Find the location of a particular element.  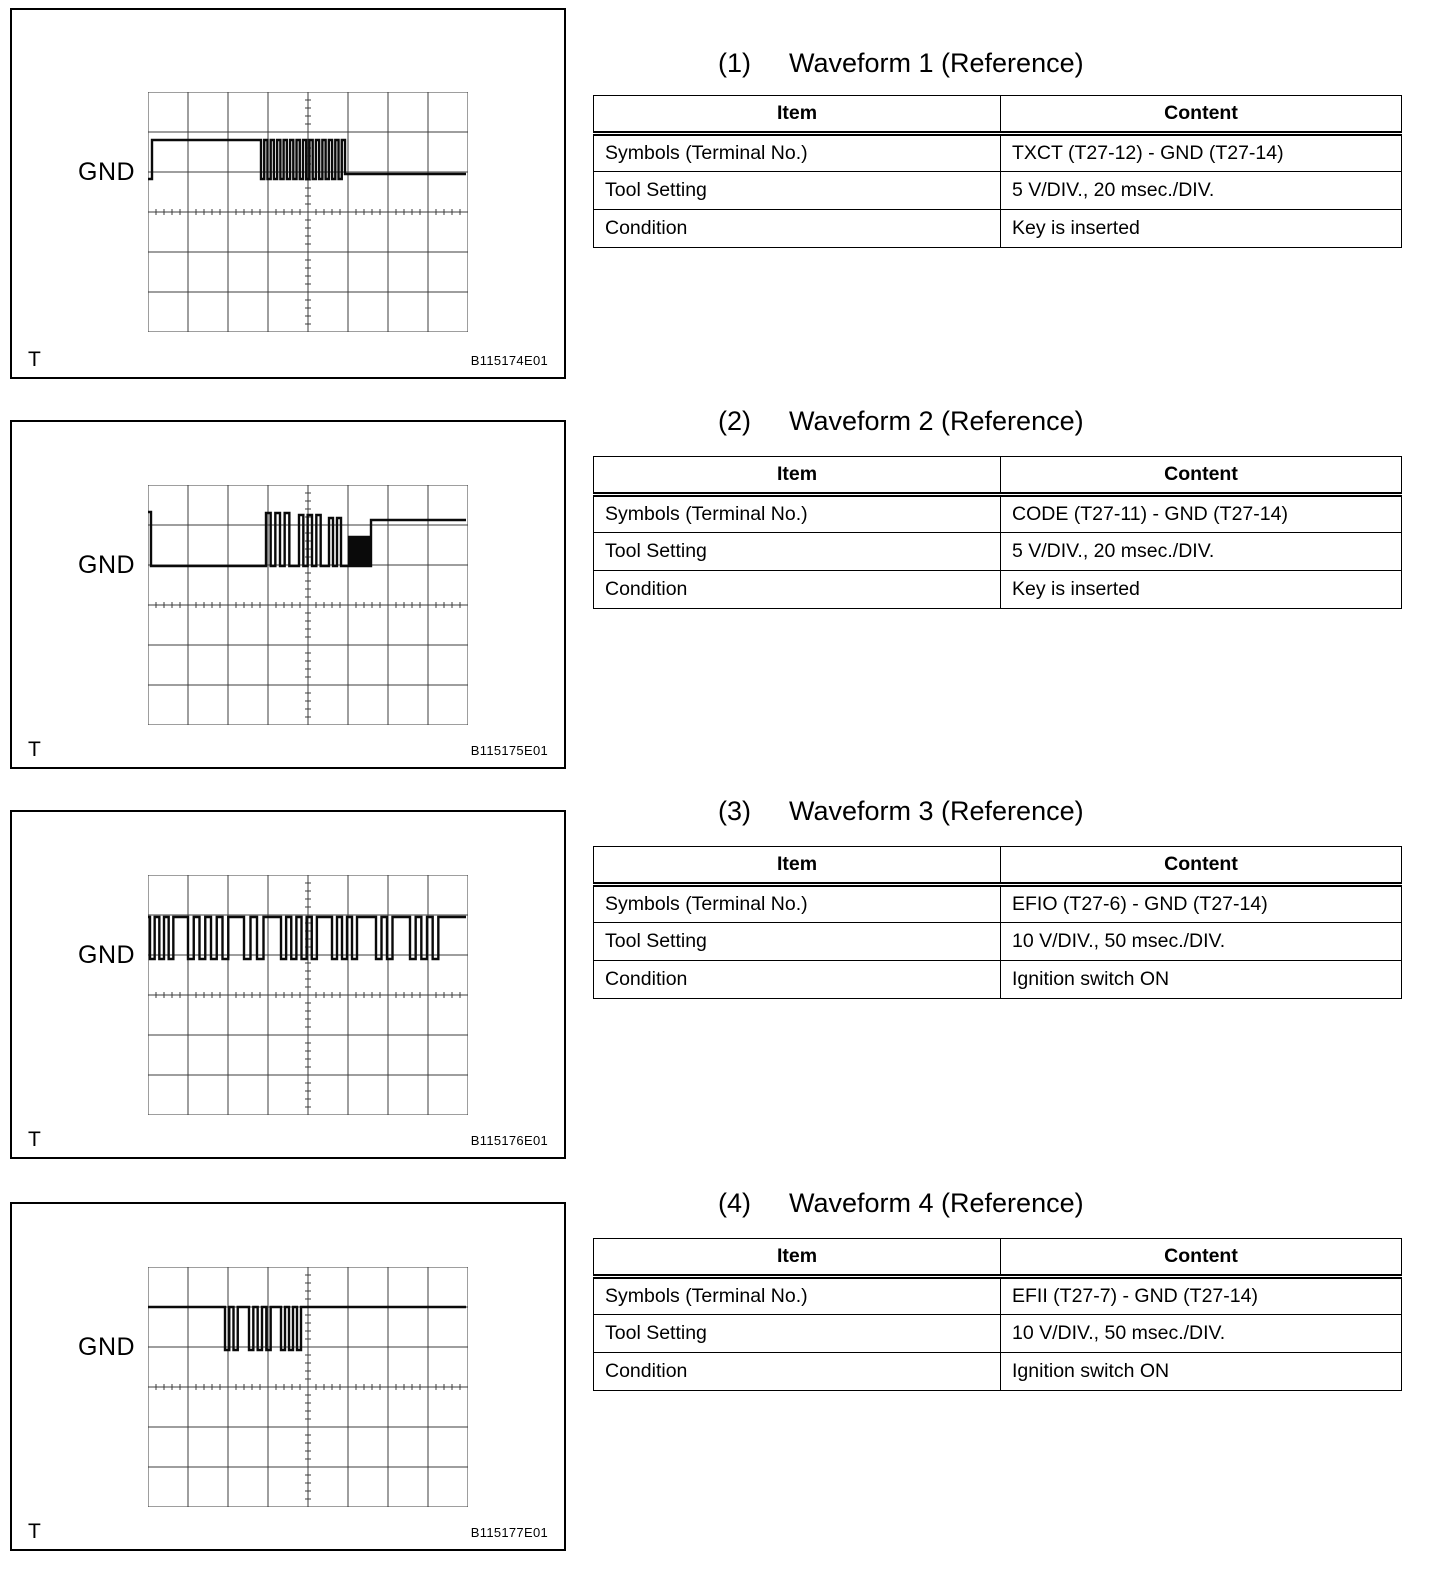

heading-title: Waveform 4 (Reference) is located at coordinates (936, 1203).